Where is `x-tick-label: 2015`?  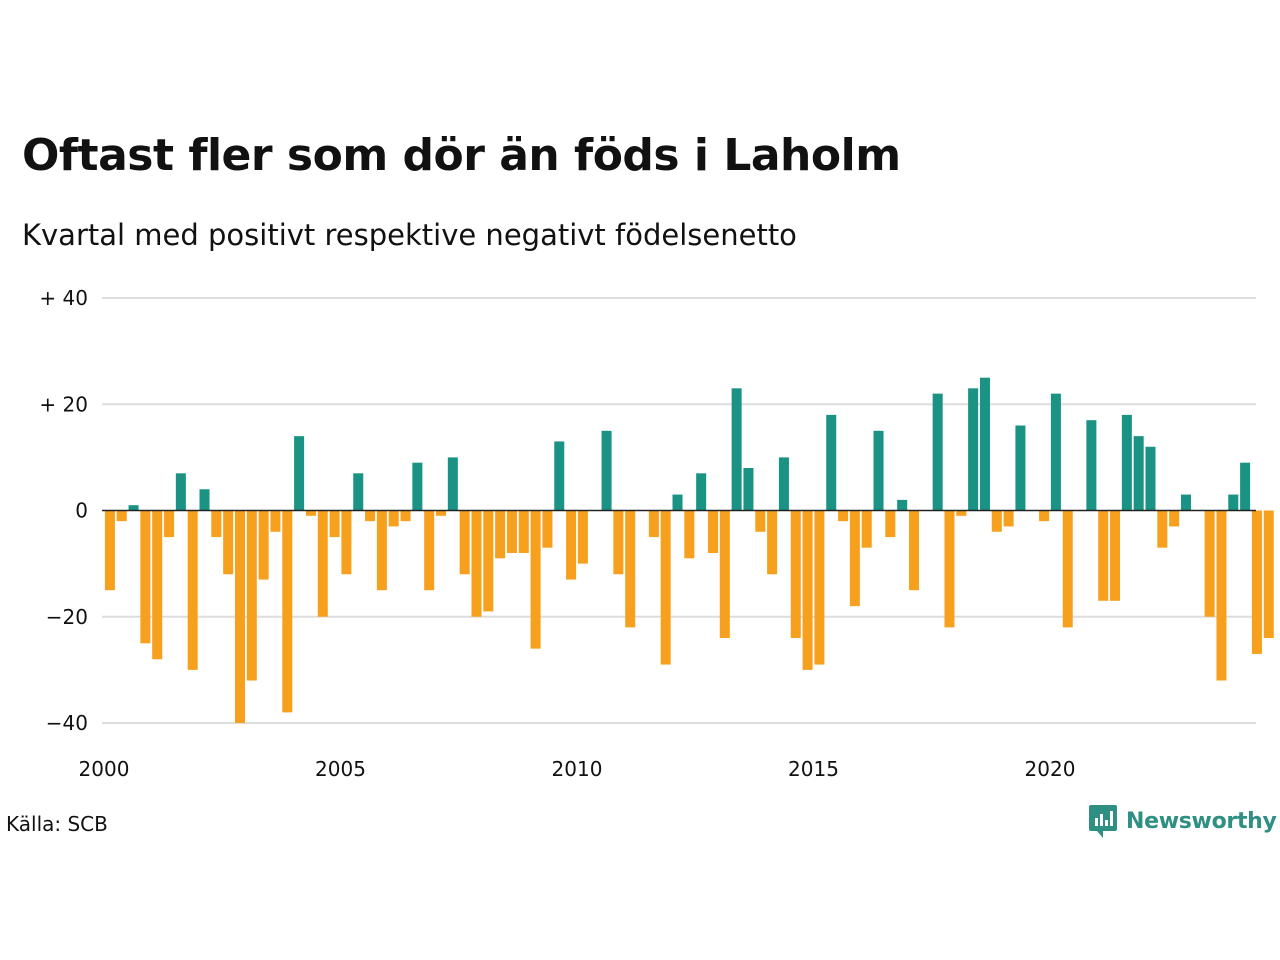
x-tick-label: 2015 is located at coordinates (813, 769).